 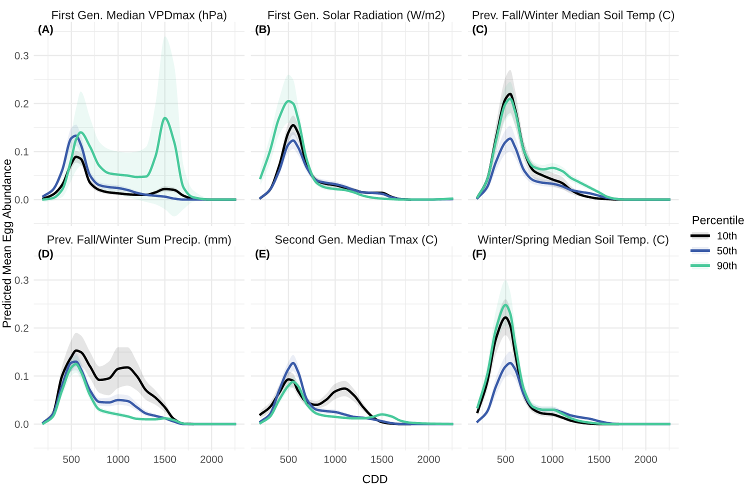 I want to click on chart-title: First Gen. Solar Radiation (W/m2), so click(x=356, y=16).